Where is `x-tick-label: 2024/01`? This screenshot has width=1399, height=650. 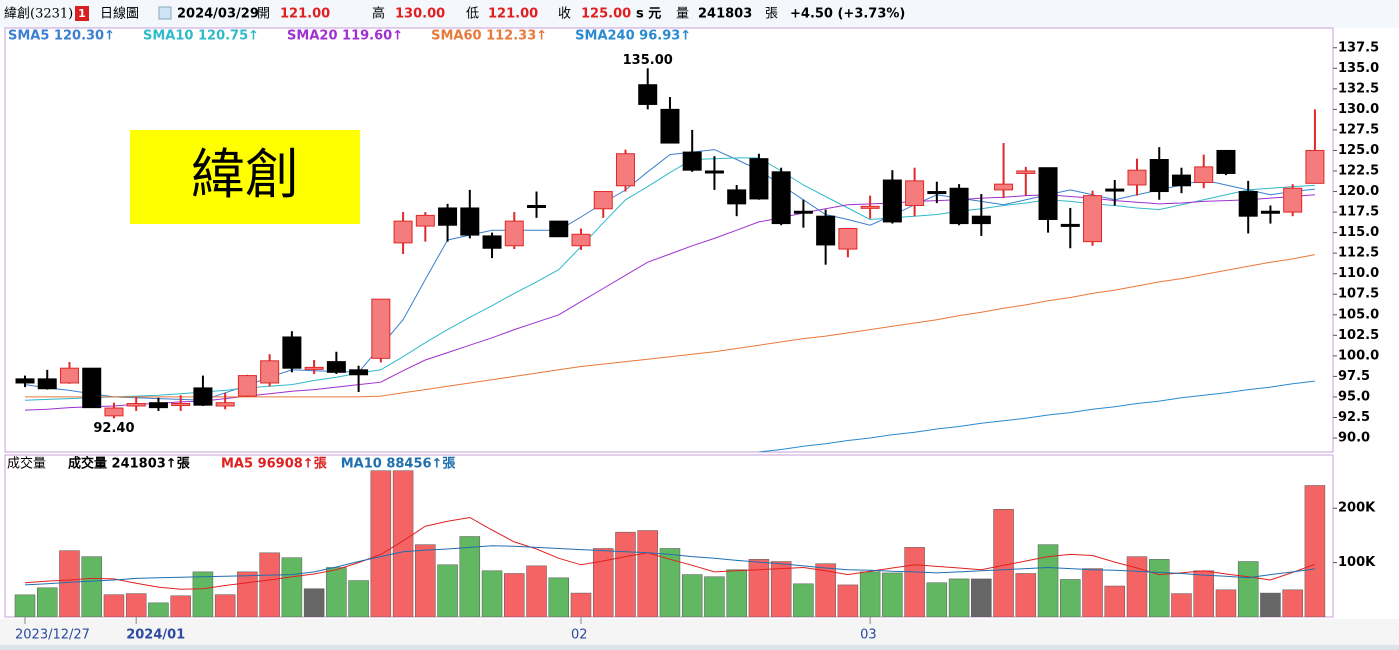 x-tick-label: 2024/01 is located at coordinates (155, 635).